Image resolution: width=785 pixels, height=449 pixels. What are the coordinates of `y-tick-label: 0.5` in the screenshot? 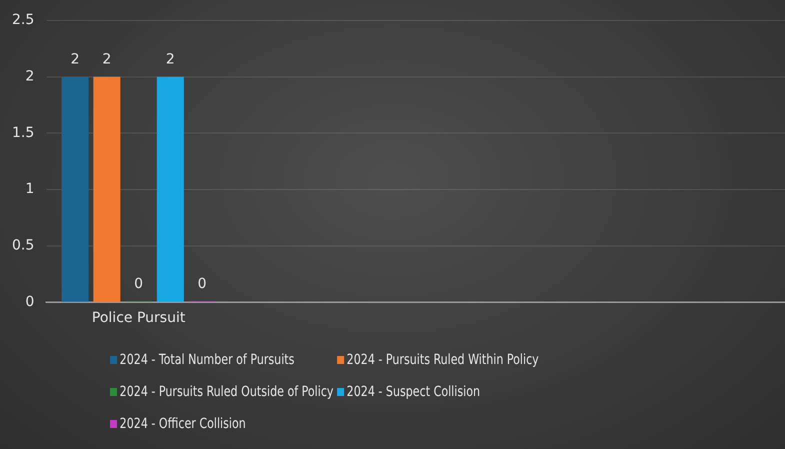 It's located at (23, 245).